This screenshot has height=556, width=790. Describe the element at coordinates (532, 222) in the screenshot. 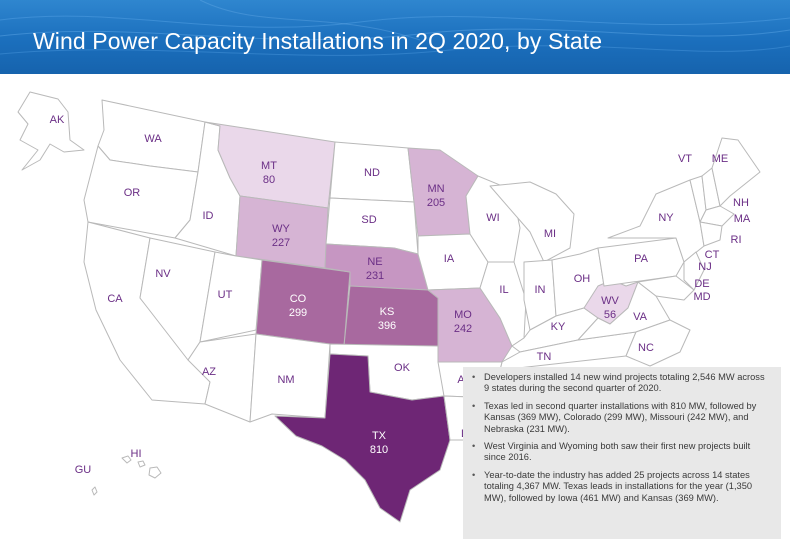

I see `state-mi` at that location.